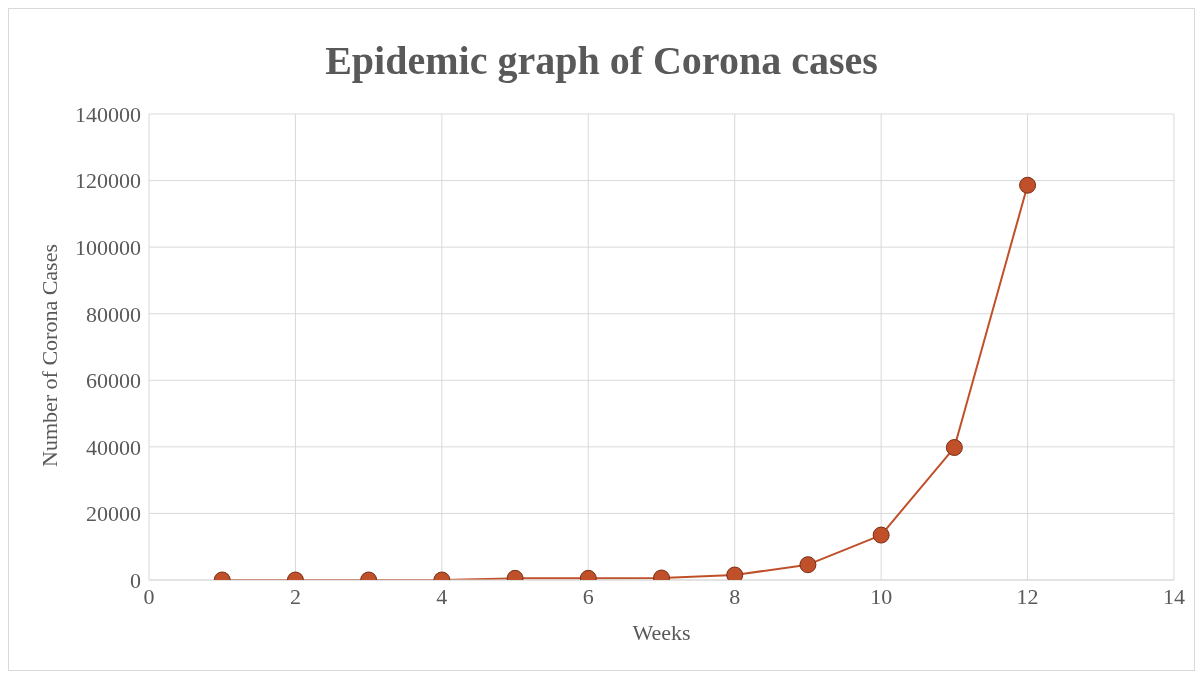  I want to click on x-axis-title: Weeks, so click(661, 632).